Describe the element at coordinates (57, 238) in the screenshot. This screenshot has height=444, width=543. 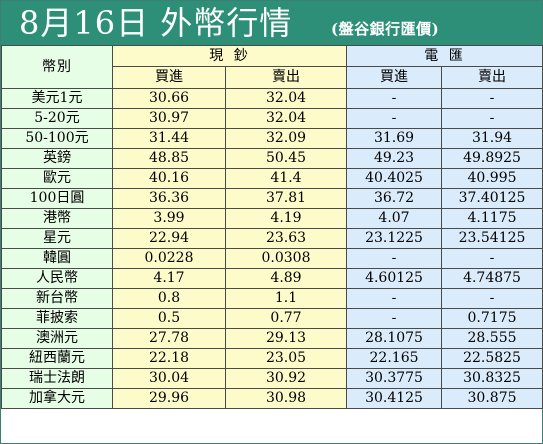
I see `currency-name-cell: 星元` at that location.